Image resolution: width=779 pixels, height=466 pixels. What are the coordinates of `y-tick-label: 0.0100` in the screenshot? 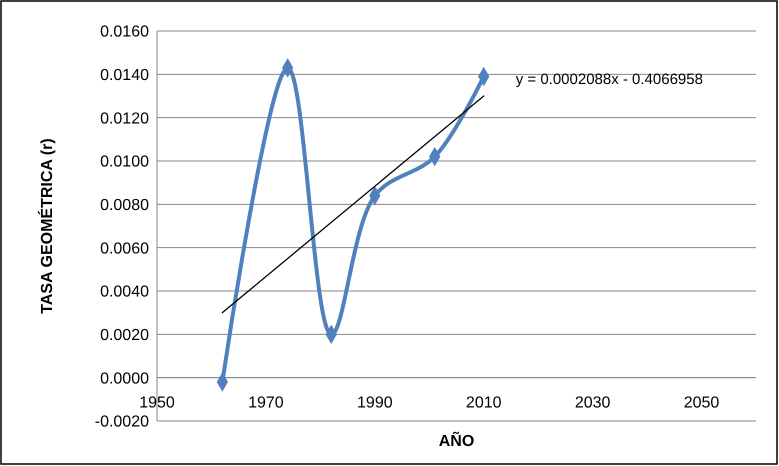 It's located at (125, 162).